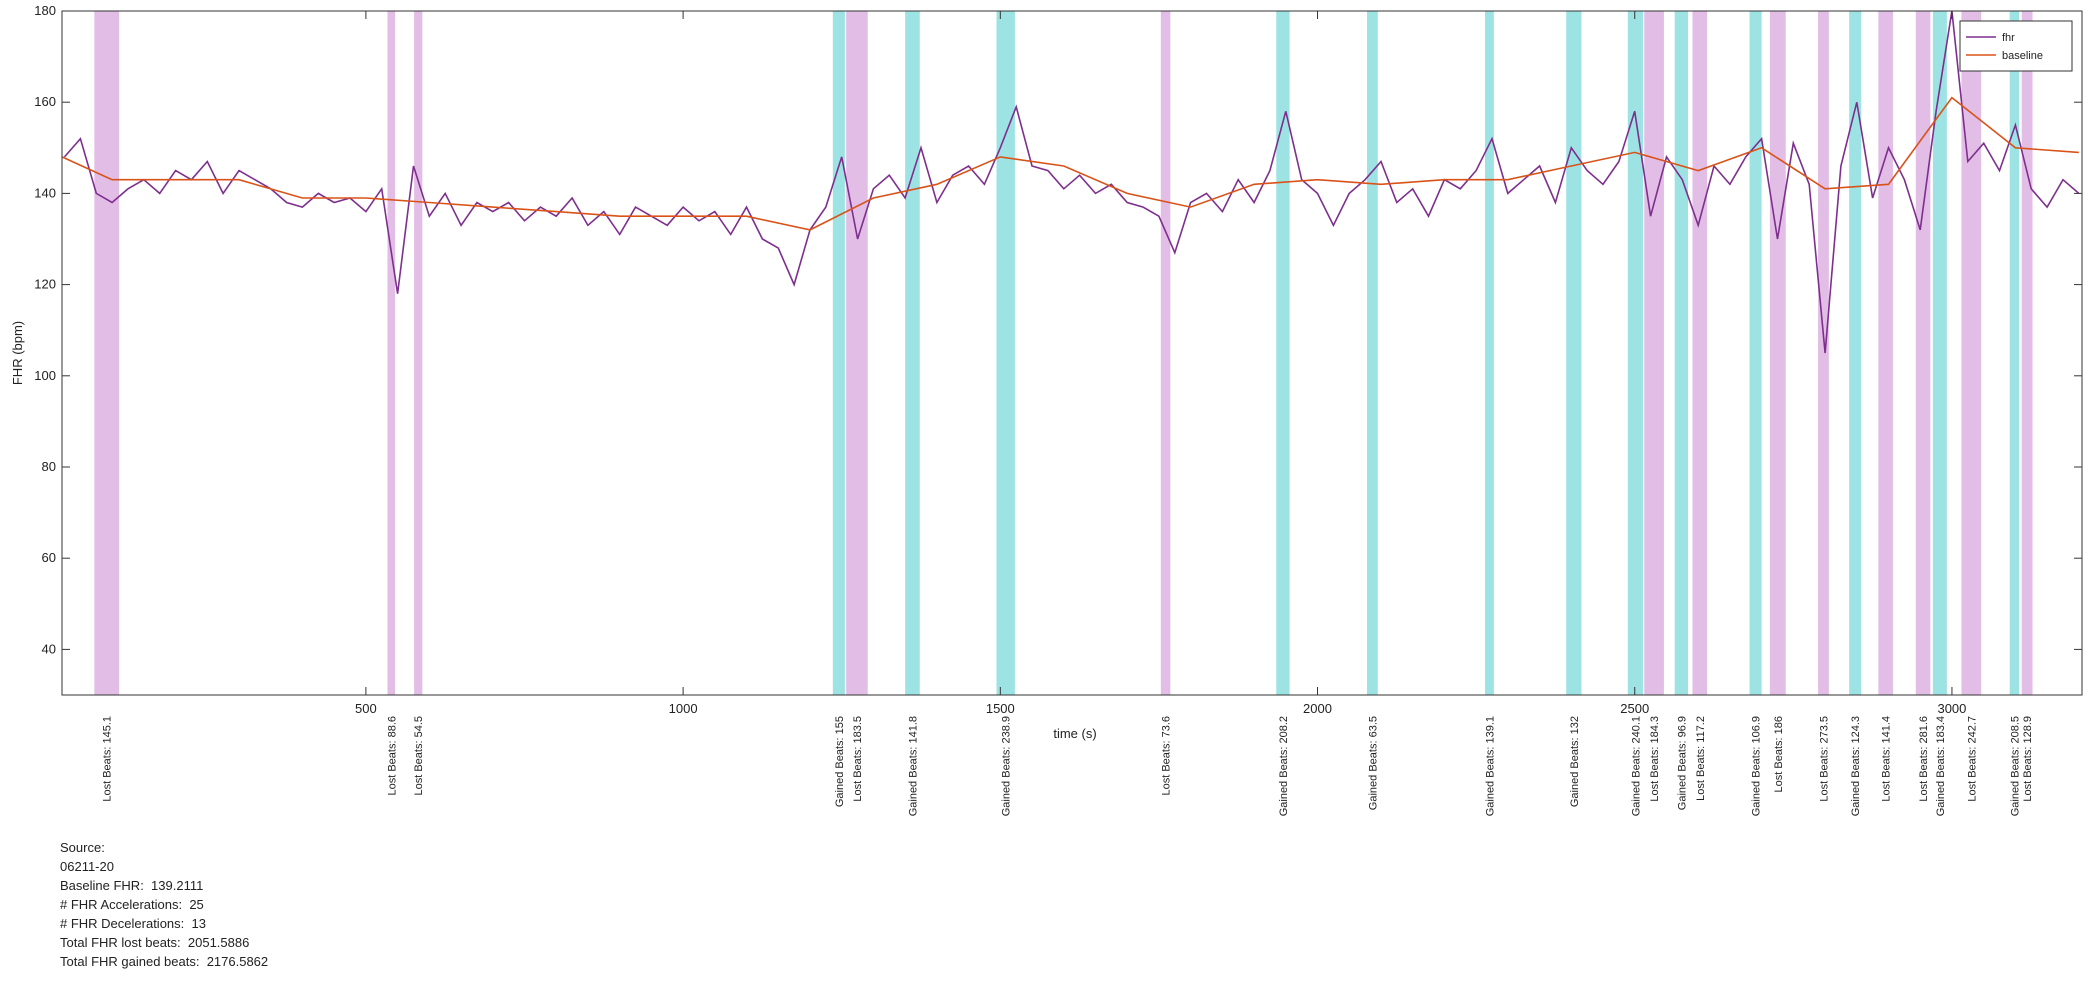 Image resolution: width=2100 pixels, height=984 pixels. What do you see at coordinates (49, 557) in the screenshot?
I see `y-tick-label: 60` at bounding box center [49, 557].